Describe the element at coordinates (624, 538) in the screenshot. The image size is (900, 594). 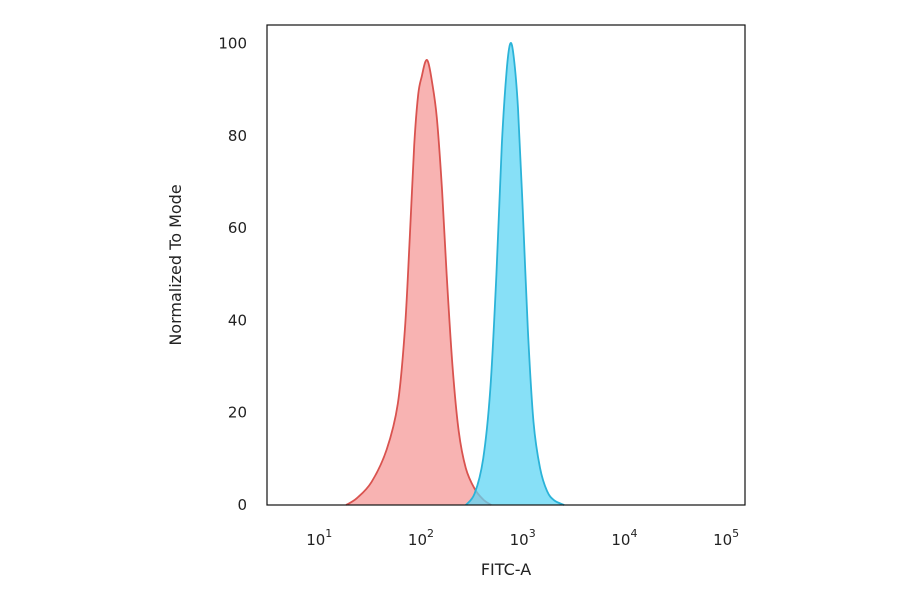
I see `x-tick-label: 10⁴` at that location.